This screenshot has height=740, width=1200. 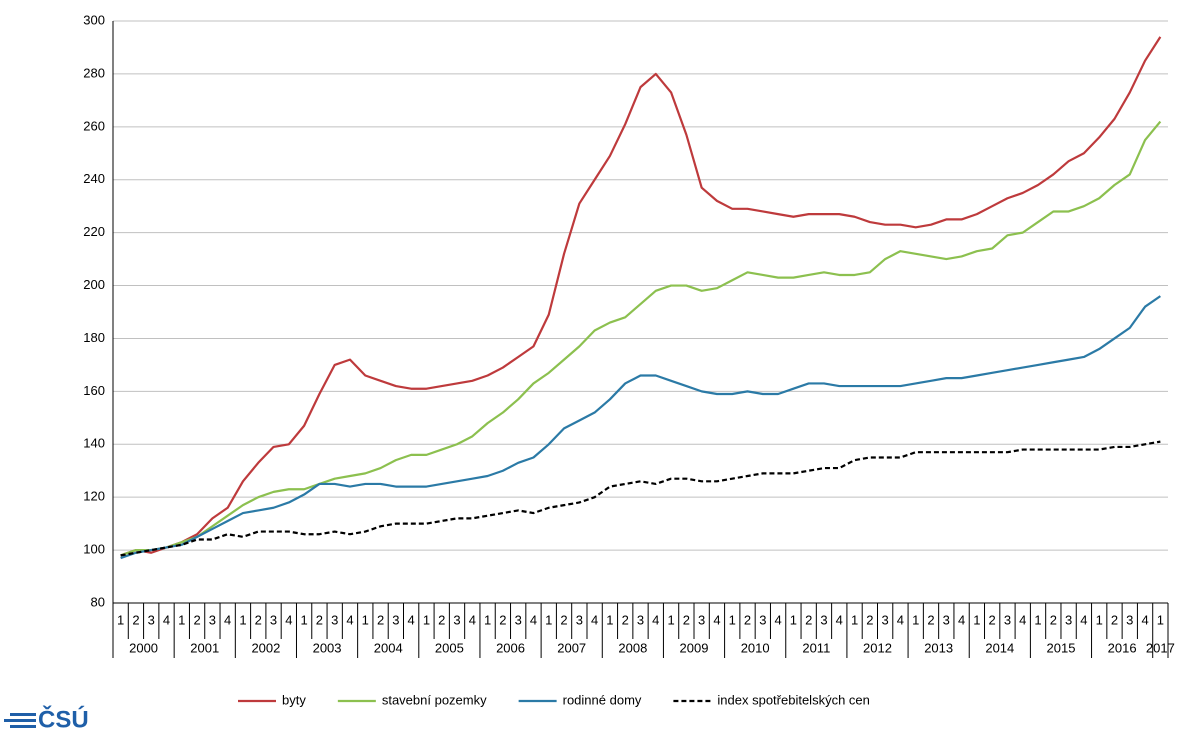 What do you see at coordinates (640, 498) in the screenshot?
I see `series-line` at bounding box center [640, 498].